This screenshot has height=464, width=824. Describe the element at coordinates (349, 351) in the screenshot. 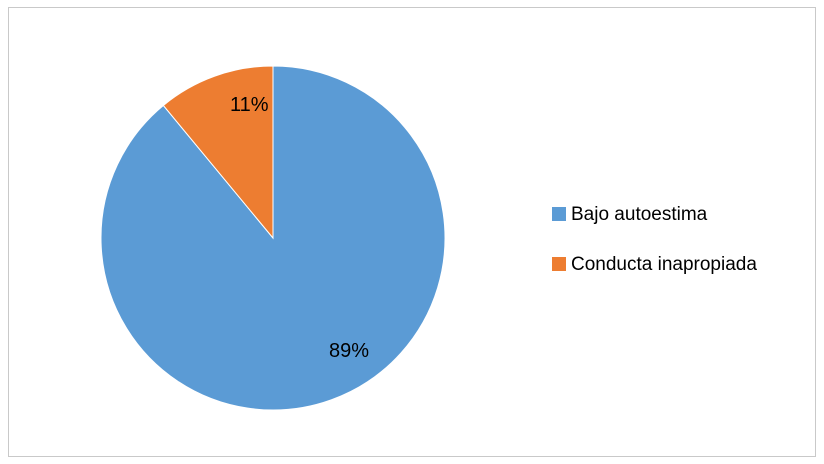

I see `data-label-bajo-autoestima: 89%` at that location.